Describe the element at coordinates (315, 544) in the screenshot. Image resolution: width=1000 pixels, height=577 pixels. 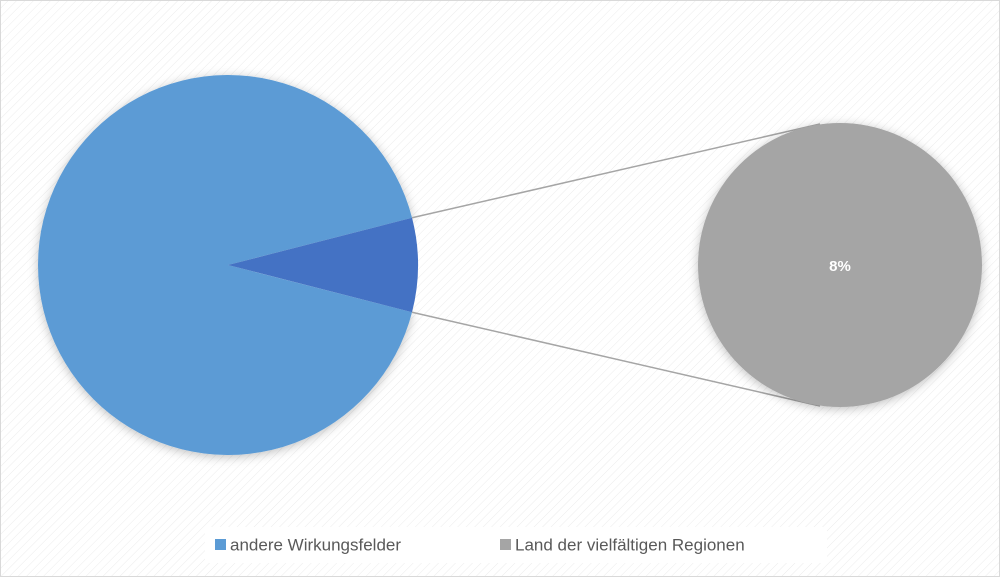
I see `legend-label: andere Wirkungsfelder` at that location.